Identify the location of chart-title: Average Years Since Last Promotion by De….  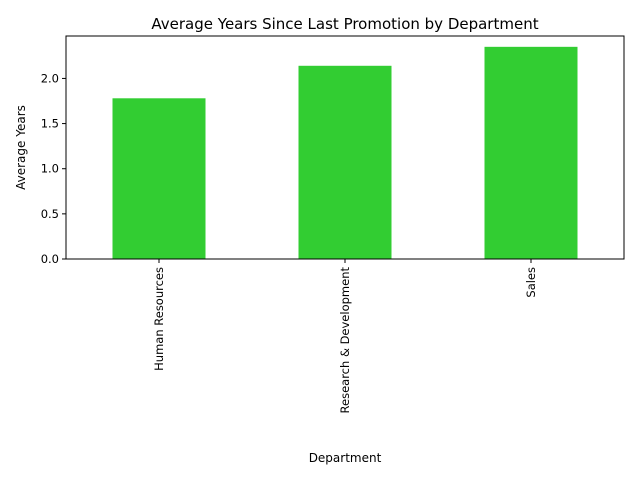
(344, 24).